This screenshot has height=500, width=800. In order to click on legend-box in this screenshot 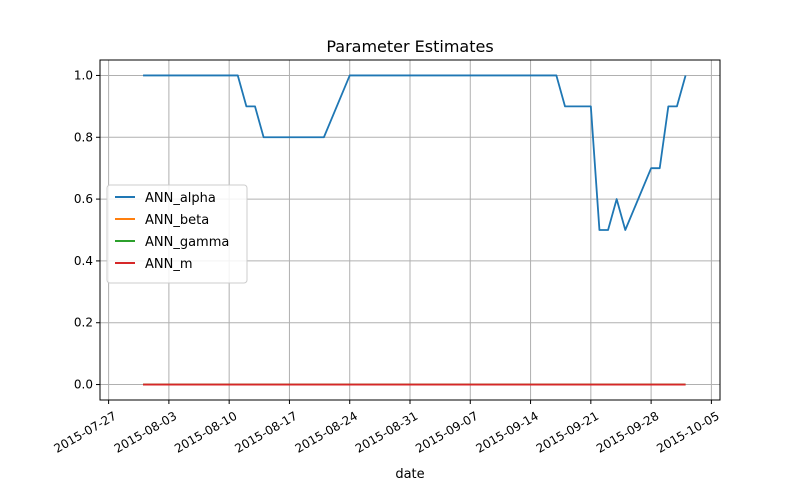, I will do `click(177, 234)`.